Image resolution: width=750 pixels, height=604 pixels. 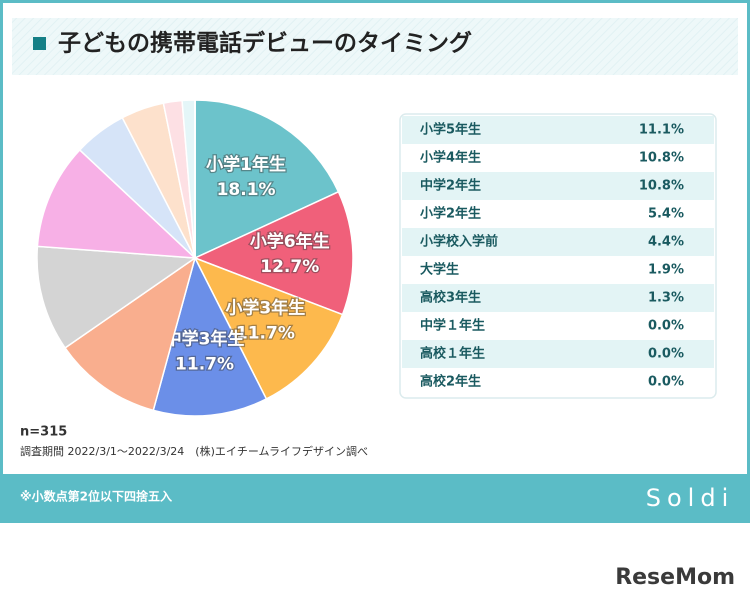 What do you see at coordinates (666, 242) in the screenshot?
I see `table-value: 4.4%` at bounding box center [666, 242].